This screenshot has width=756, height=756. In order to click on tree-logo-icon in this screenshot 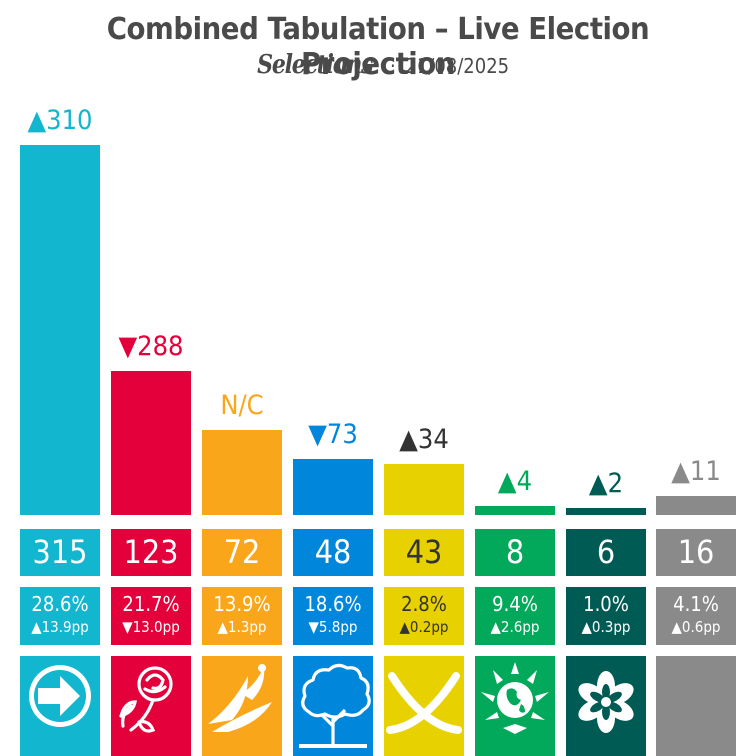, I will do `click(333, 706)`.